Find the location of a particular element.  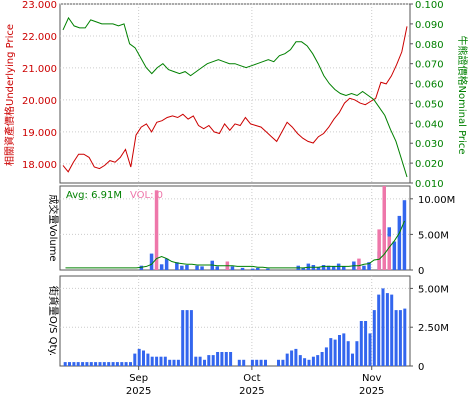

nominal-price-axis-title: 牛熊證價格Nominal Price is located at coordinates (462, 95).